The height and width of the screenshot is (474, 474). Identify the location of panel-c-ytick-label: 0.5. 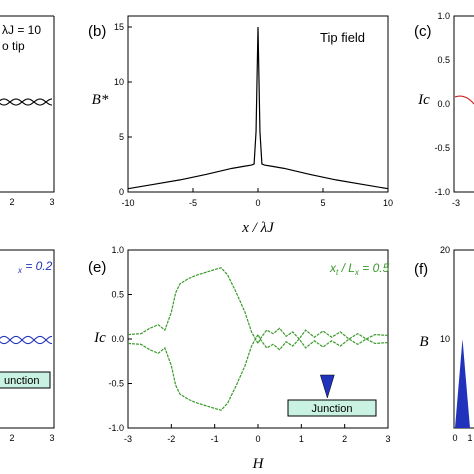
(443, 60).